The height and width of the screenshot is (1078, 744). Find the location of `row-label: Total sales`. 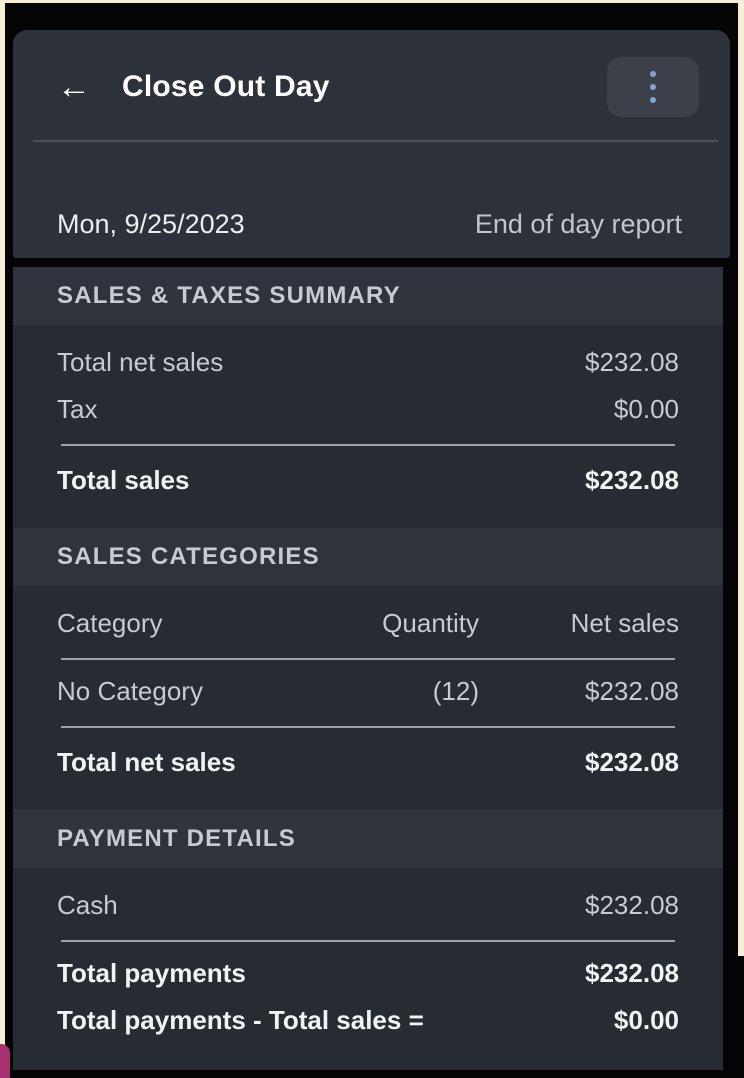

row-label: Total sales is located at coordinates (123, 479).